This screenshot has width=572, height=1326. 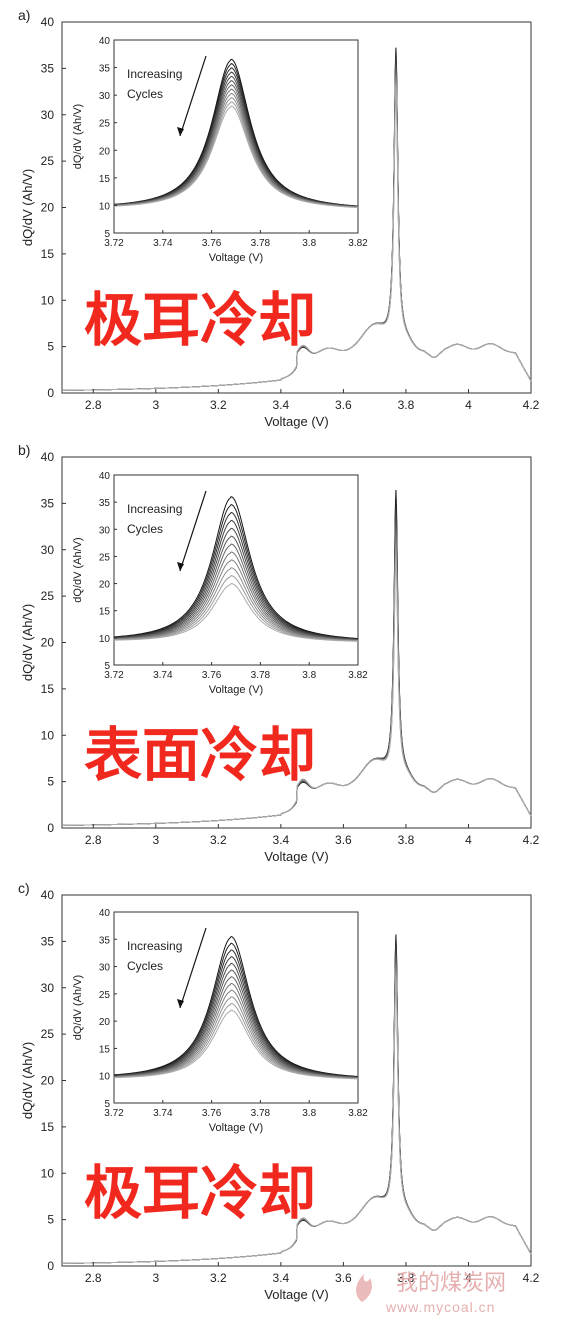 I want to click on inset-x-tick-label: 3.76, so click(x=212, y=243).